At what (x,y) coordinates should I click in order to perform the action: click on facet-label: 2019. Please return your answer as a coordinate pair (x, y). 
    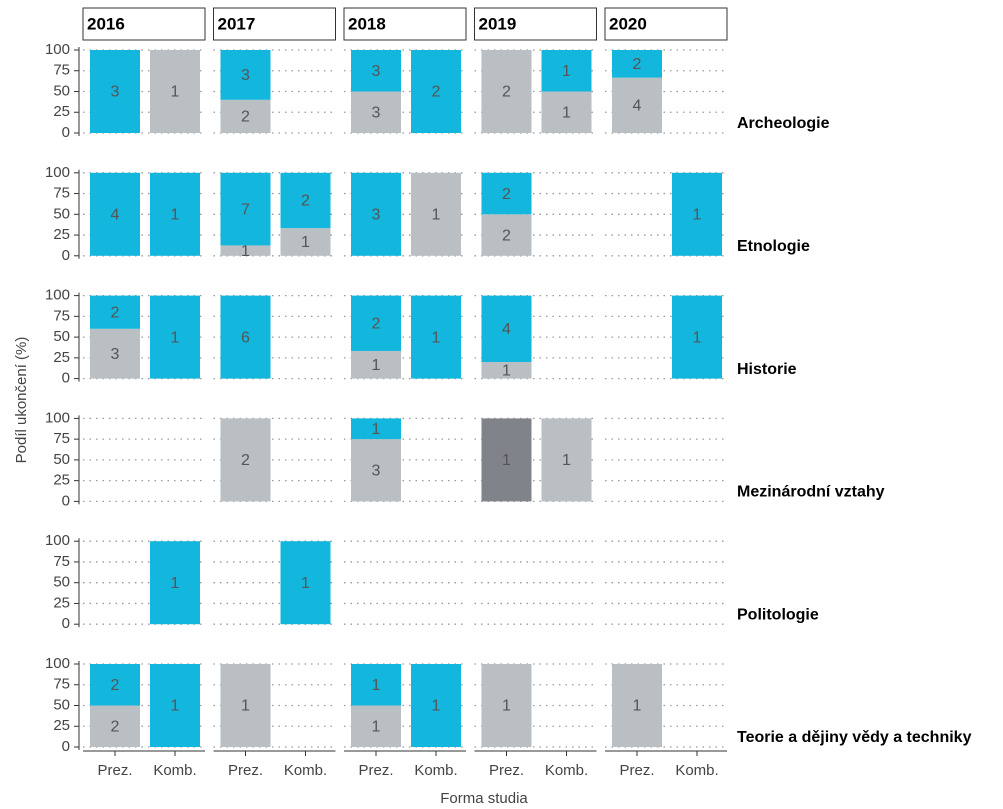
    Looking at the image, I should click on (498, 23).